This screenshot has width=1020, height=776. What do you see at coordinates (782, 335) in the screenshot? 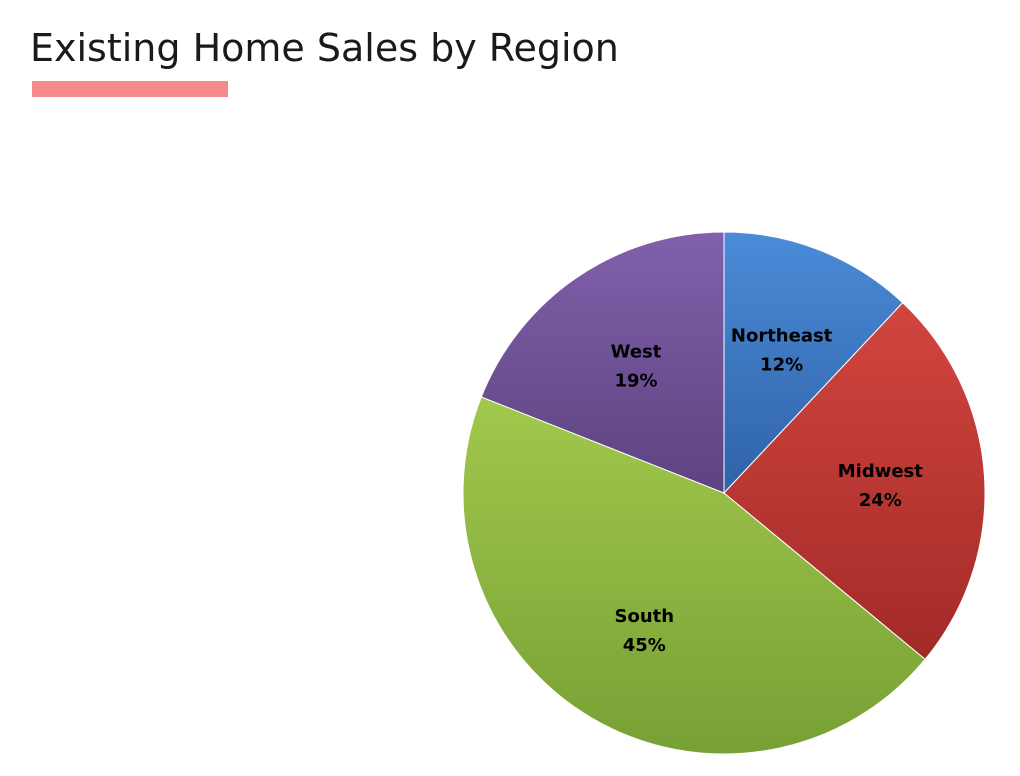
I see `pie-label-name: Northeast` at bounding box center [782, 335].